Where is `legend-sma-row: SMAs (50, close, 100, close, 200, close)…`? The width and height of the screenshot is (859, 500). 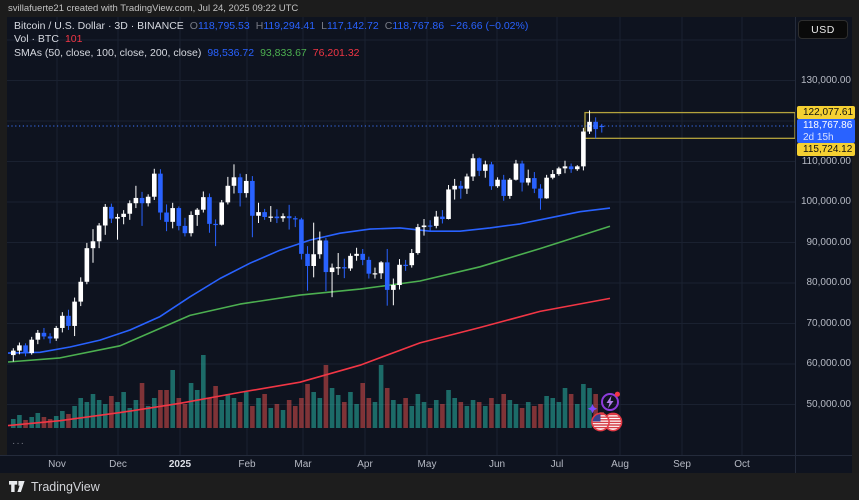
legend-sma-row: SMAs (50, close, 100, close, 200, close)… is located at coordinates (271, 53).